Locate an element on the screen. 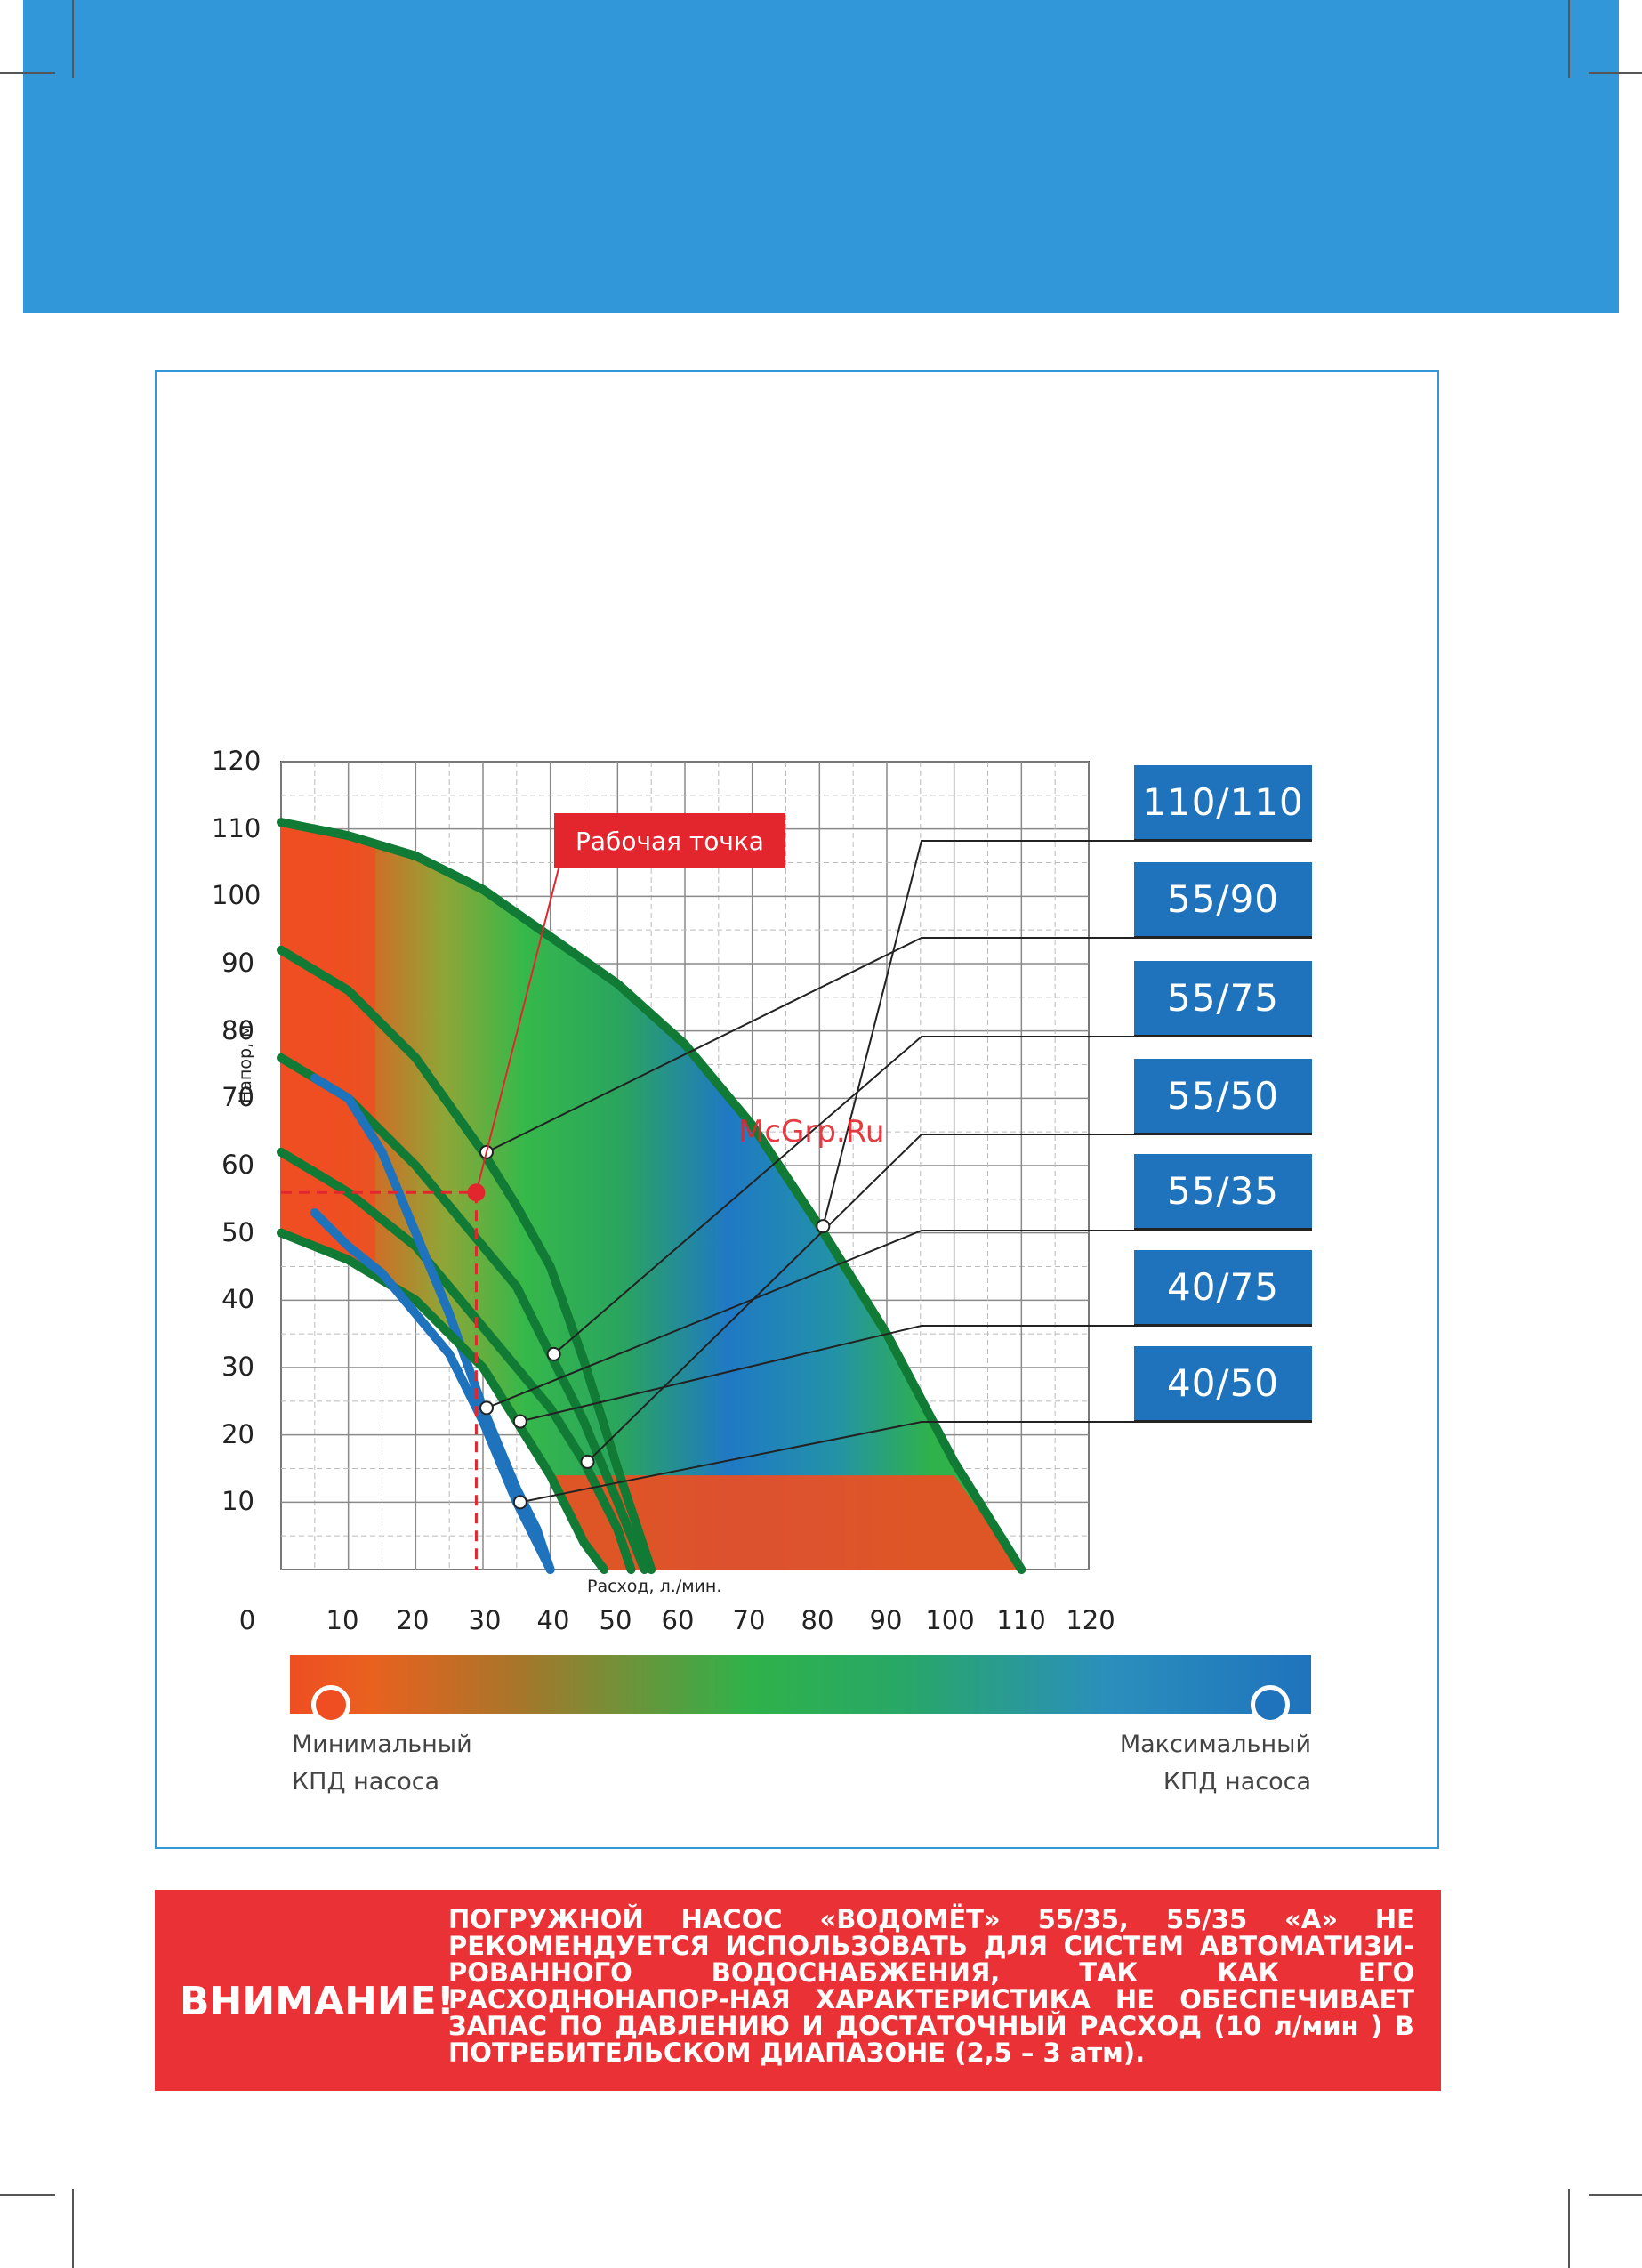  leader-line is located at coordinates (899, 1319).